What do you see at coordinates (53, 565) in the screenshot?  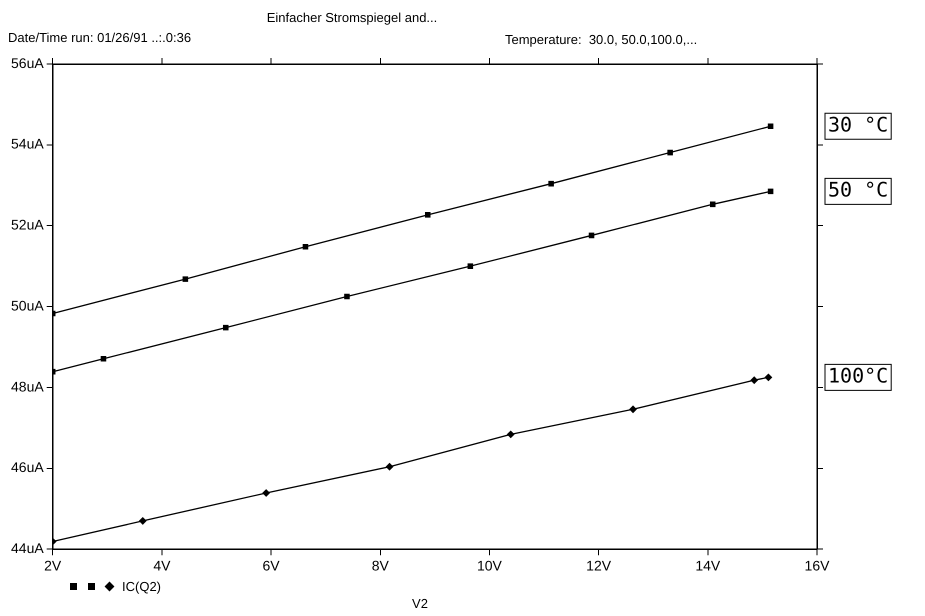 I see `x-tick-label: 2V` at bounding box center [53, 565].